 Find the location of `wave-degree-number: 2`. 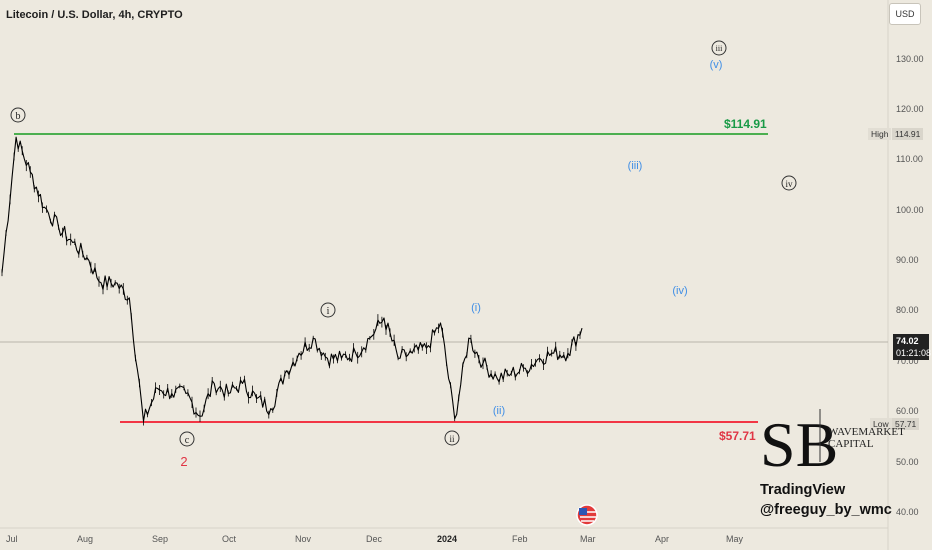

wave-degree-number: 2 is located at coordinates (183, 461).